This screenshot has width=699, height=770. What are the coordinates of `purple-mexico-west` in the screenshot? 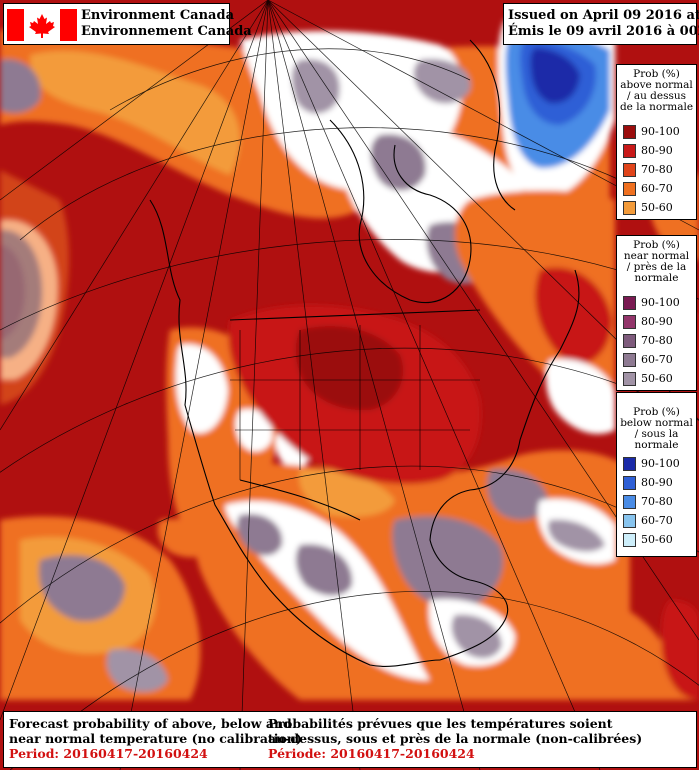 It's located at (324, 570).